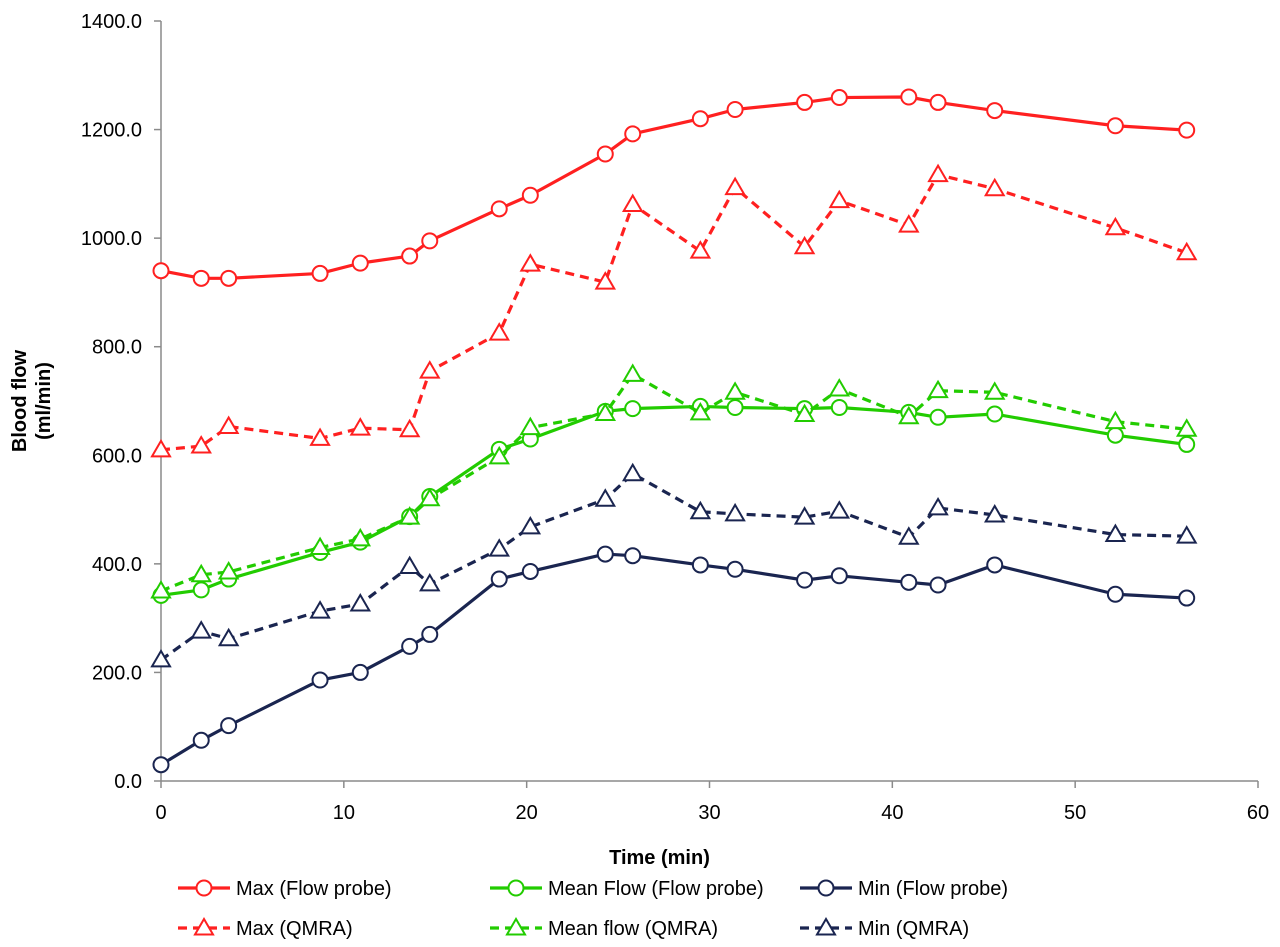  What do you see at coordinates (892, 813) in the screenshot?
I see `x-tick-label: 40` at bounding box center [892, 813].